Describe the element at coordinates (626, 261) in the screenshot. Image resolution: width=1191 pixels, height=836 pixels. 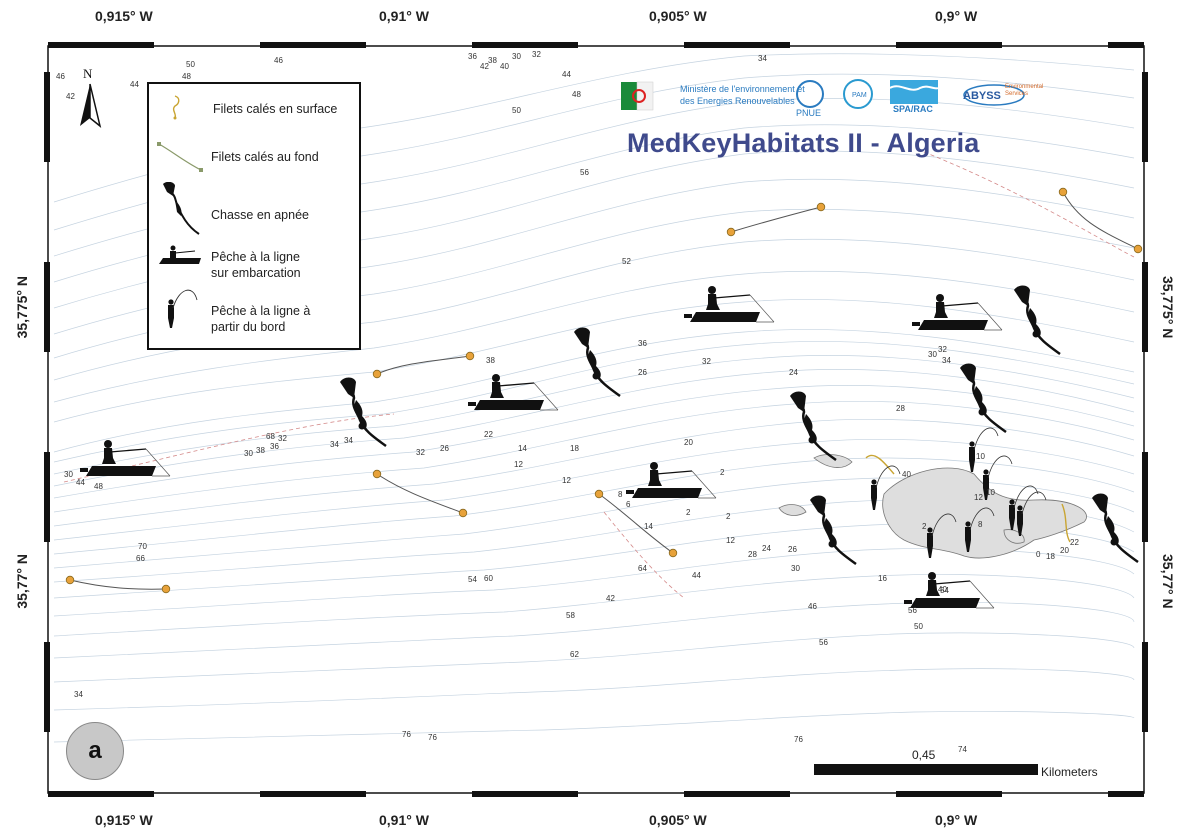
I see `depth-label: 52` at that location.